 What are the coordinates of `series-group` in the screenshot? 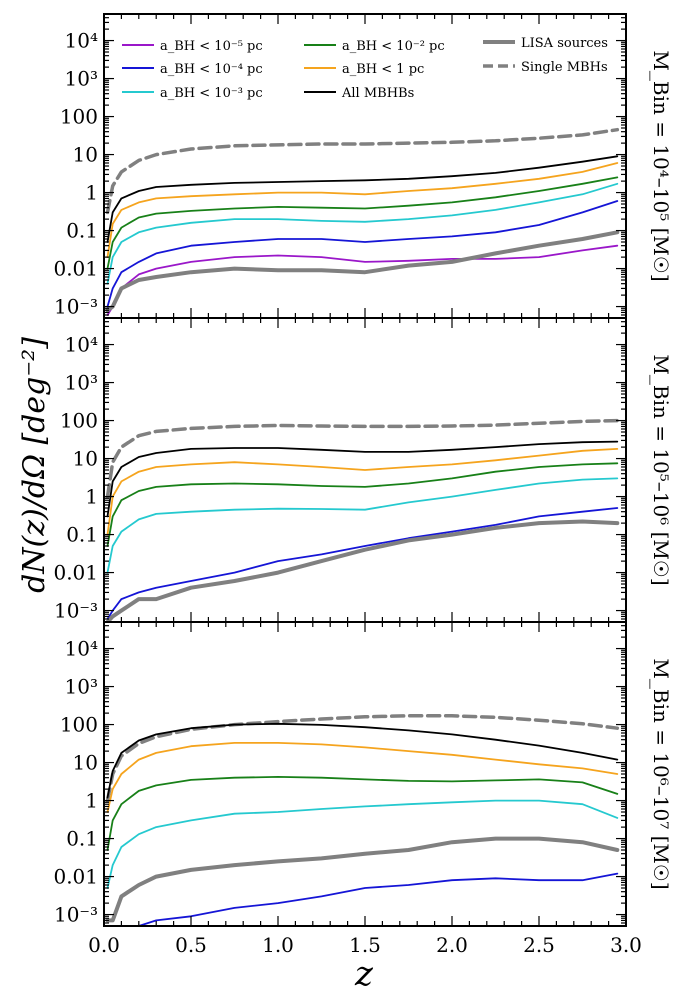 It's located at (362, 221).